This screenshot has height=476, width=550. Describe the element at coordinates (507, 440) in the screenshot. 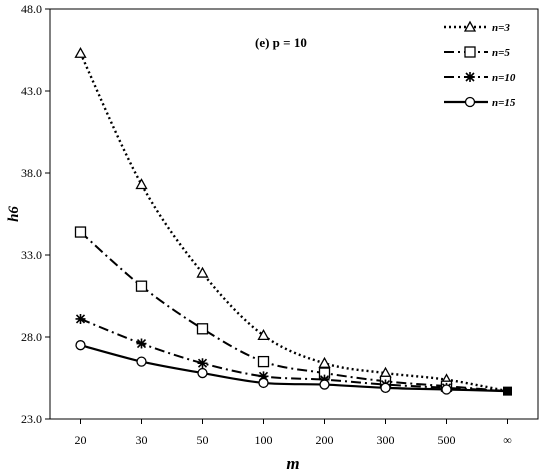

I see `x-tick-label: ∞` at that location.